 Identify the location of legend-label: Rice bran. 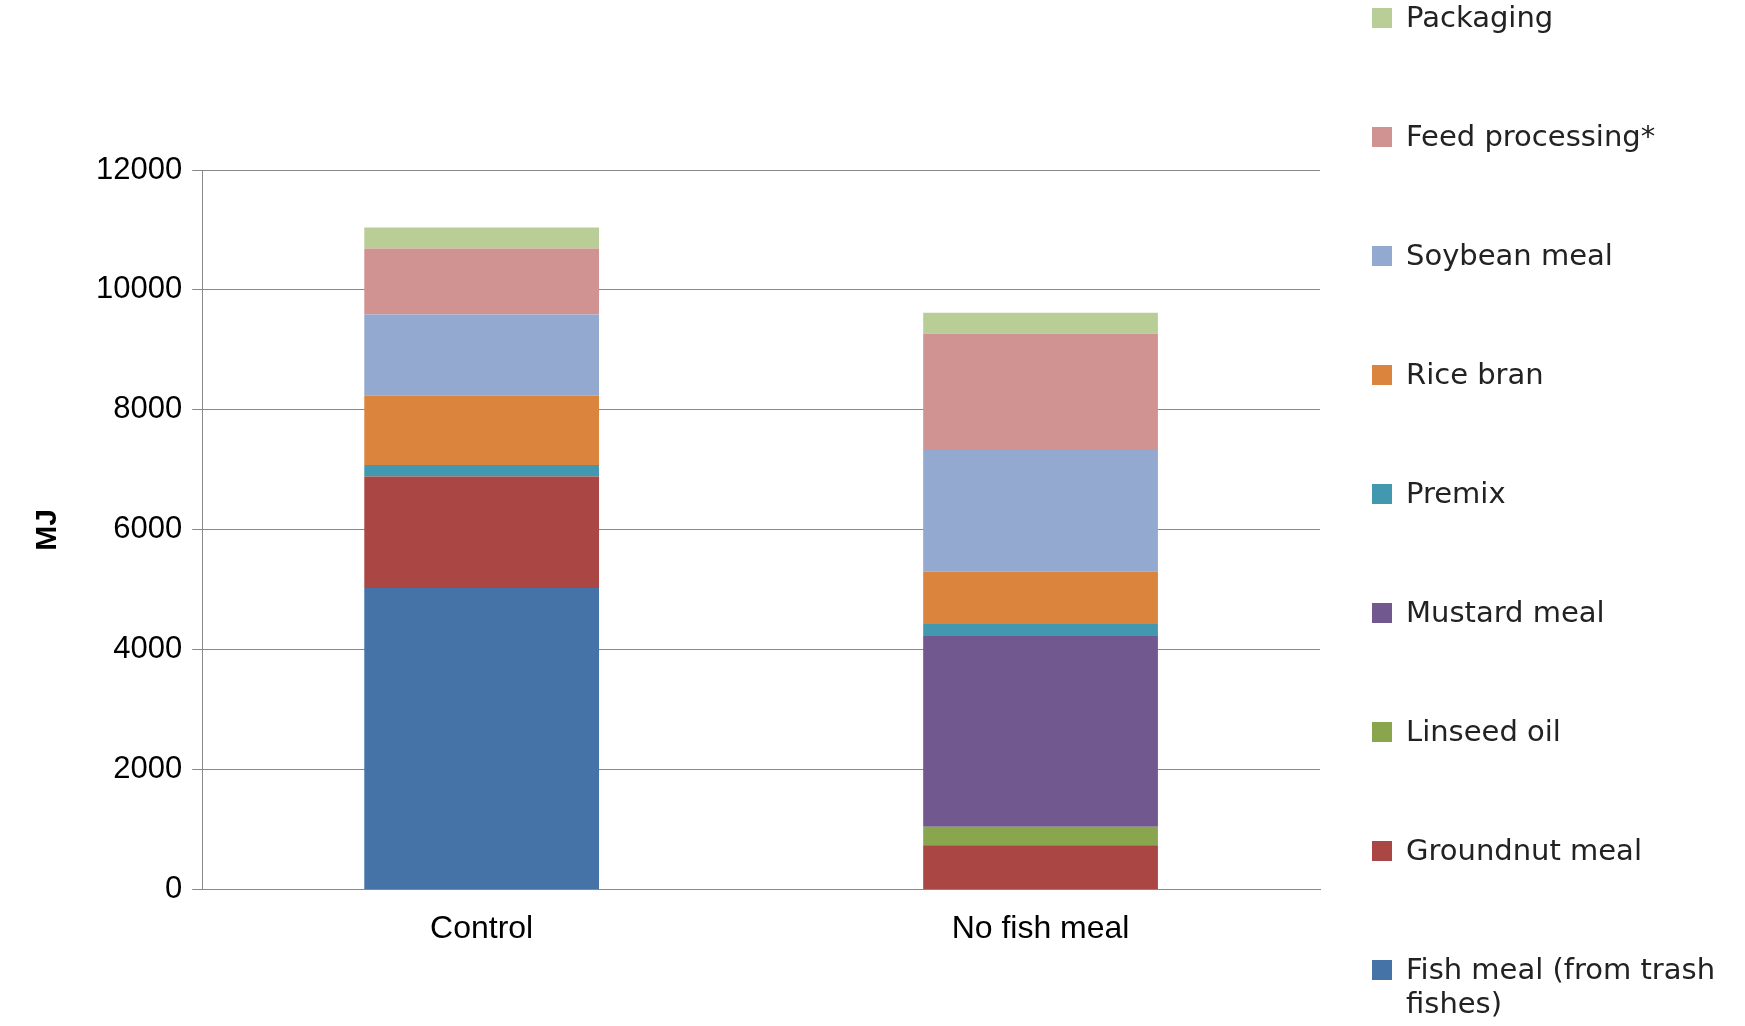
(1475, 374).